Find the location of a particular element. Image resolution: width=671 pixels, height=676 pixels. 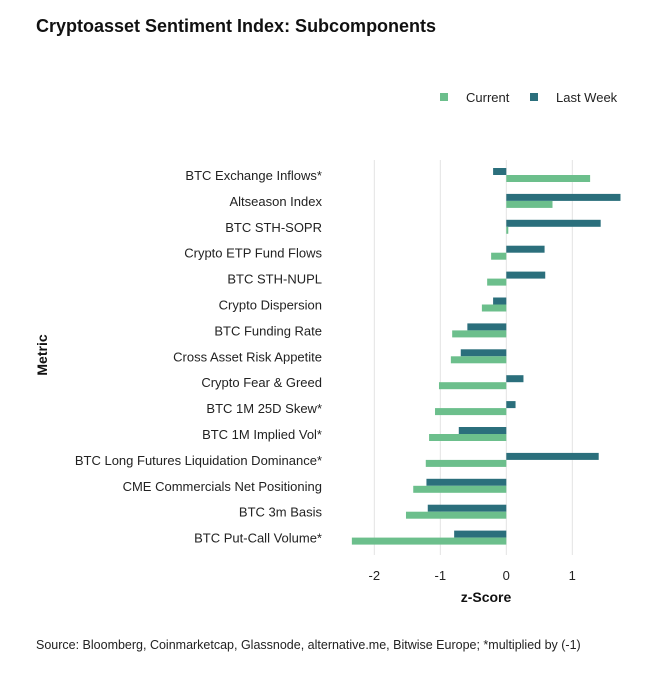

category-label: BTC 3m Basis is located at coordinates (281, 512).